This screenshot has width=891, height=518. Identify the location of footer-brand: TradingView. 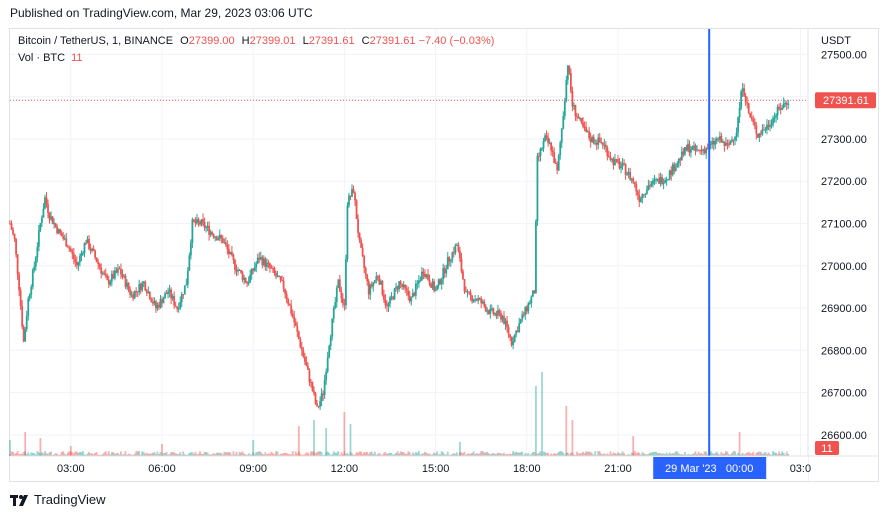
(58, 499).